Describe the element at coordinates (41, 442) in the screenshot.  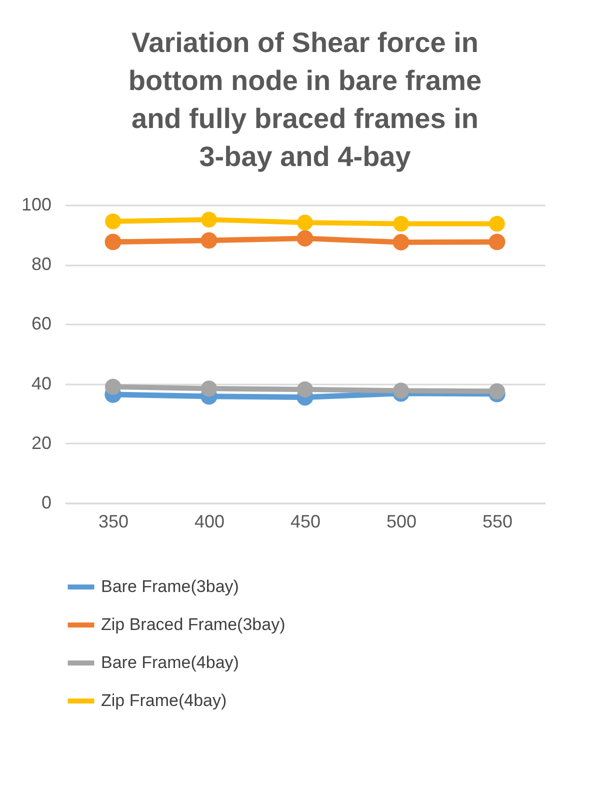
I see `y-tick-label: 20` at that location.